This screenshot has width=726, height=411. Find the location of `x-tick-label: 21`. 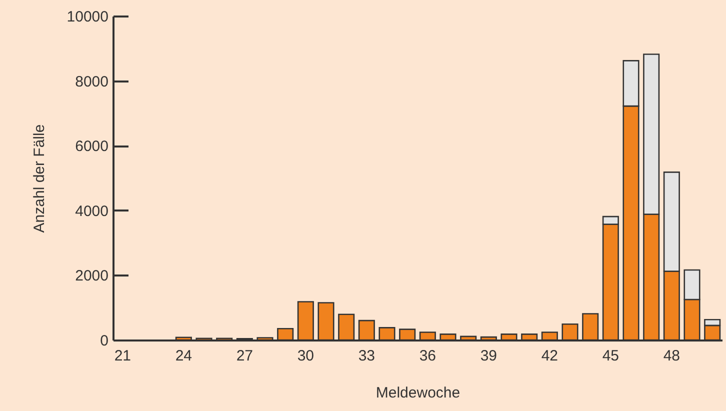

x-tick-label: 21 is located at coordinates (122, 356).